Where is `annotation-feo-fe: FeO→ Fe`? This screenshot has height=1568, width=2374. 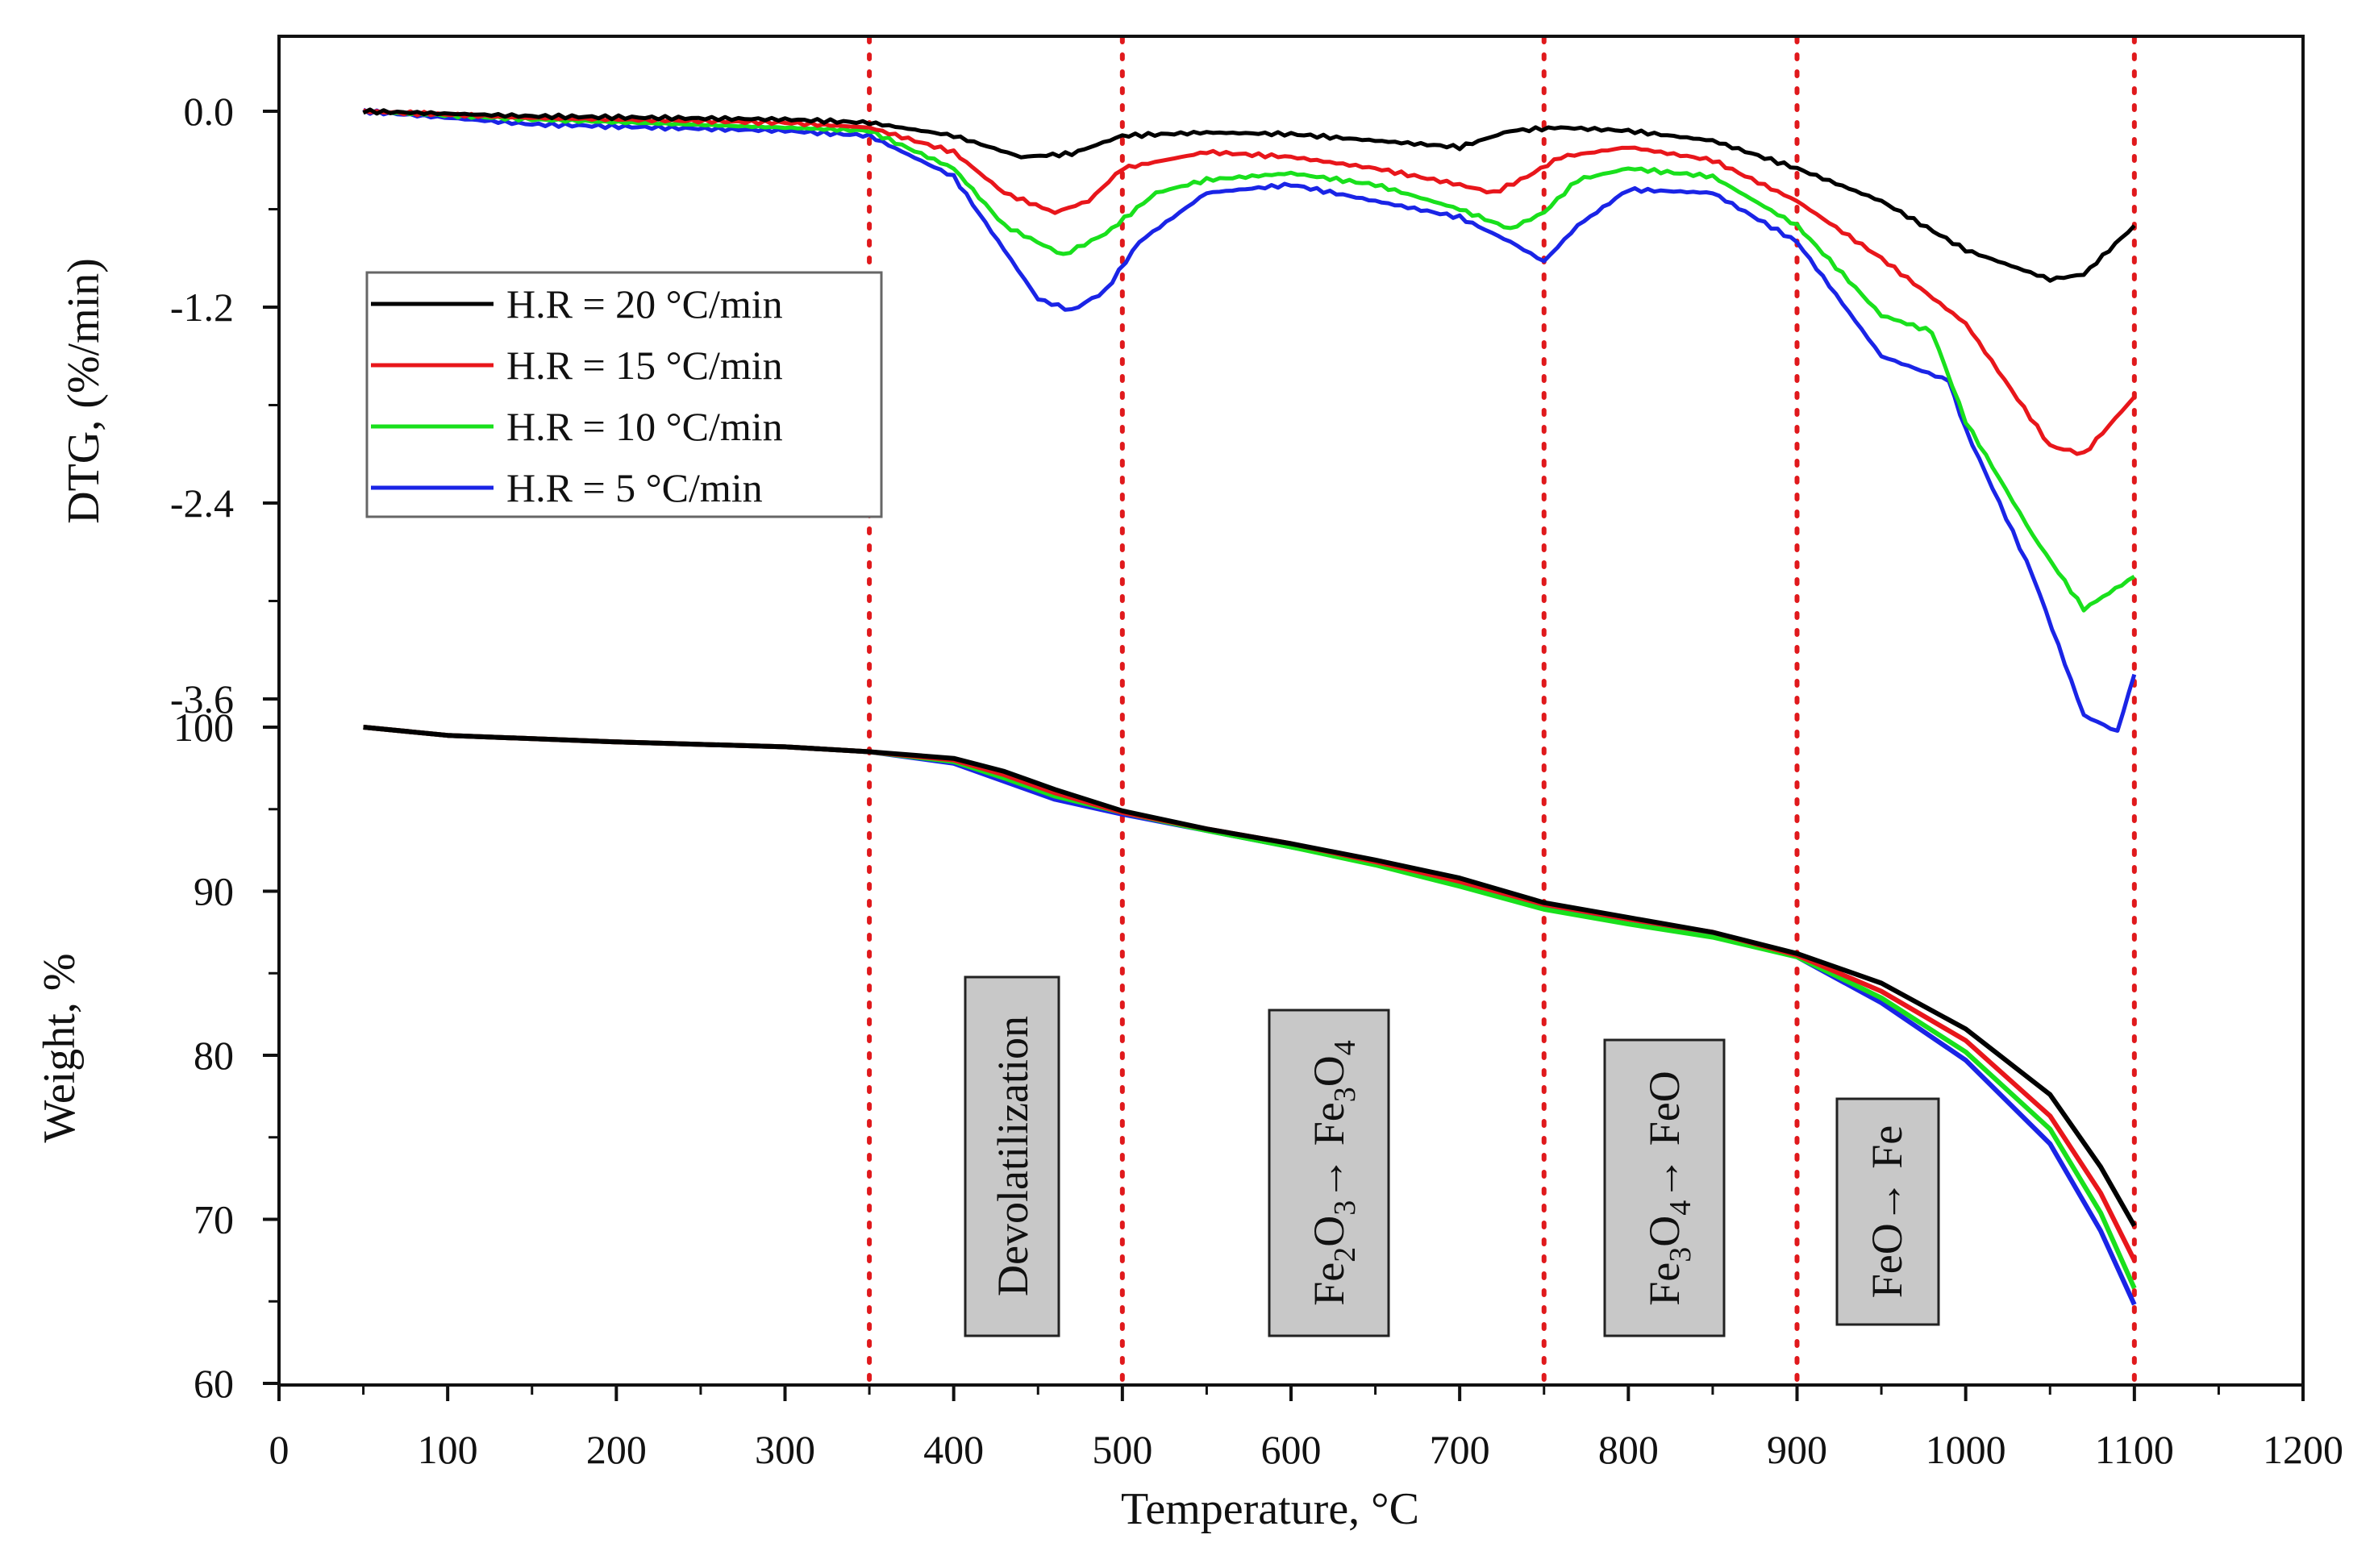 annotation-feo-fe: FeO→ Fe is located at coordinates (1887, 1211).